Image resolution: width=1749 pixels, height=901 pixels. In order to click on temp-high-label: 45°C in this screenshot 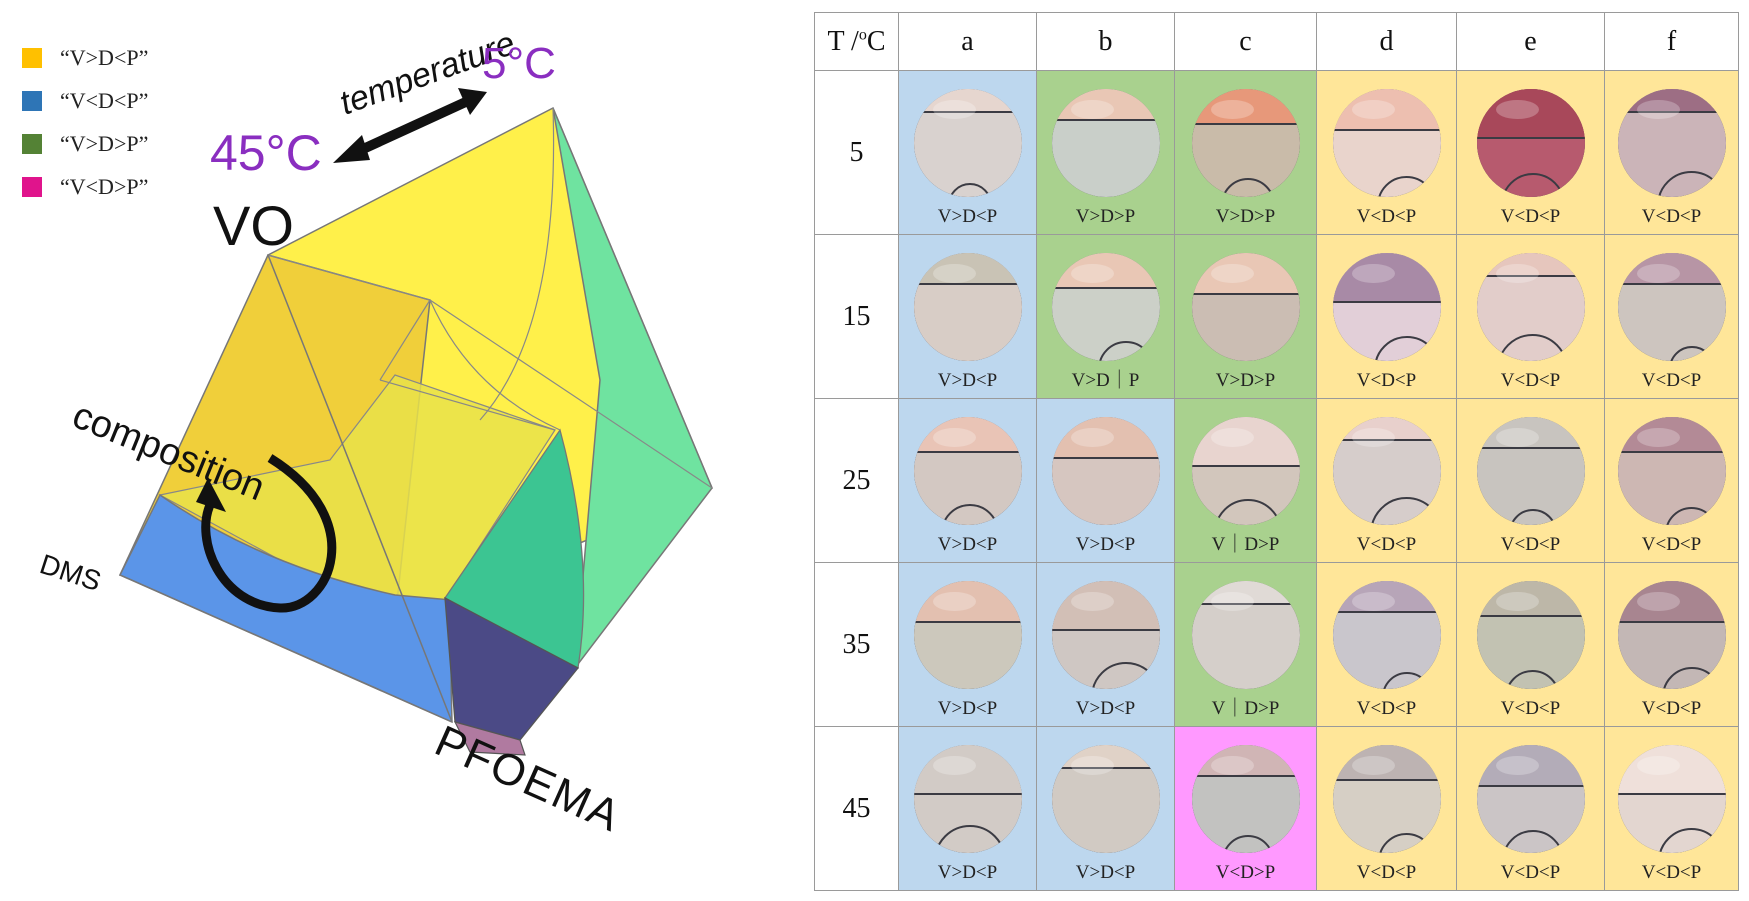, I will do `click(266, 153)`.